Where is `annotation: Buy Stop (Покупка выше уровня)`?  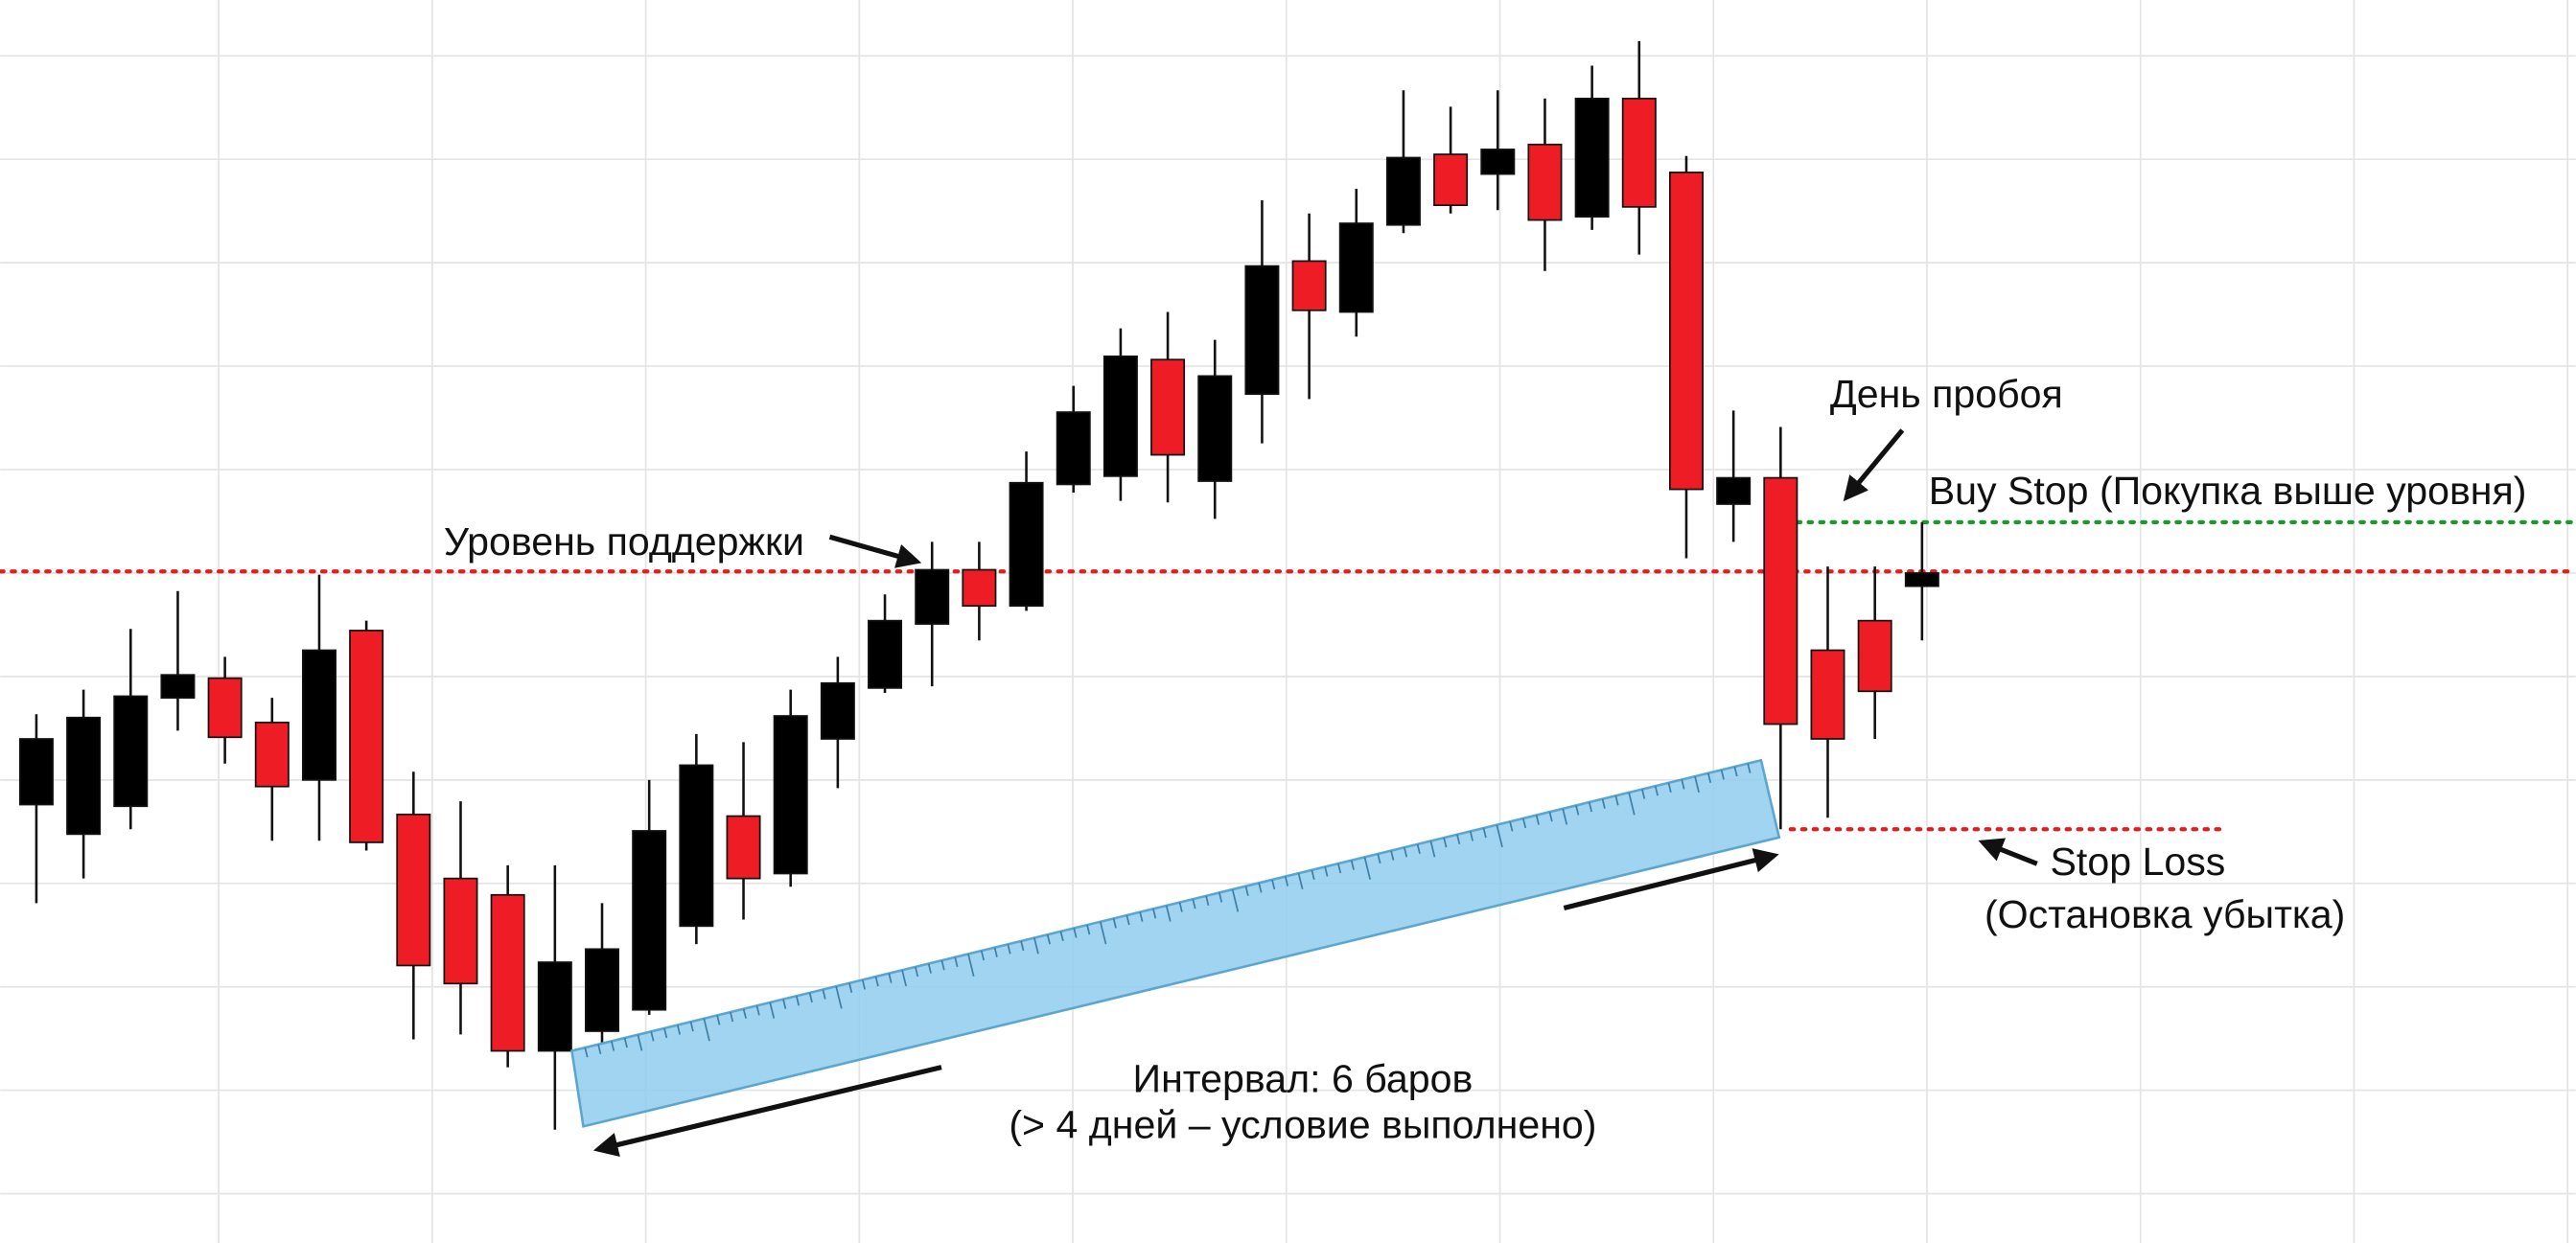 annotation: Buy Stop (Покупка выше уровня) is located at coordinates (2228, 491).